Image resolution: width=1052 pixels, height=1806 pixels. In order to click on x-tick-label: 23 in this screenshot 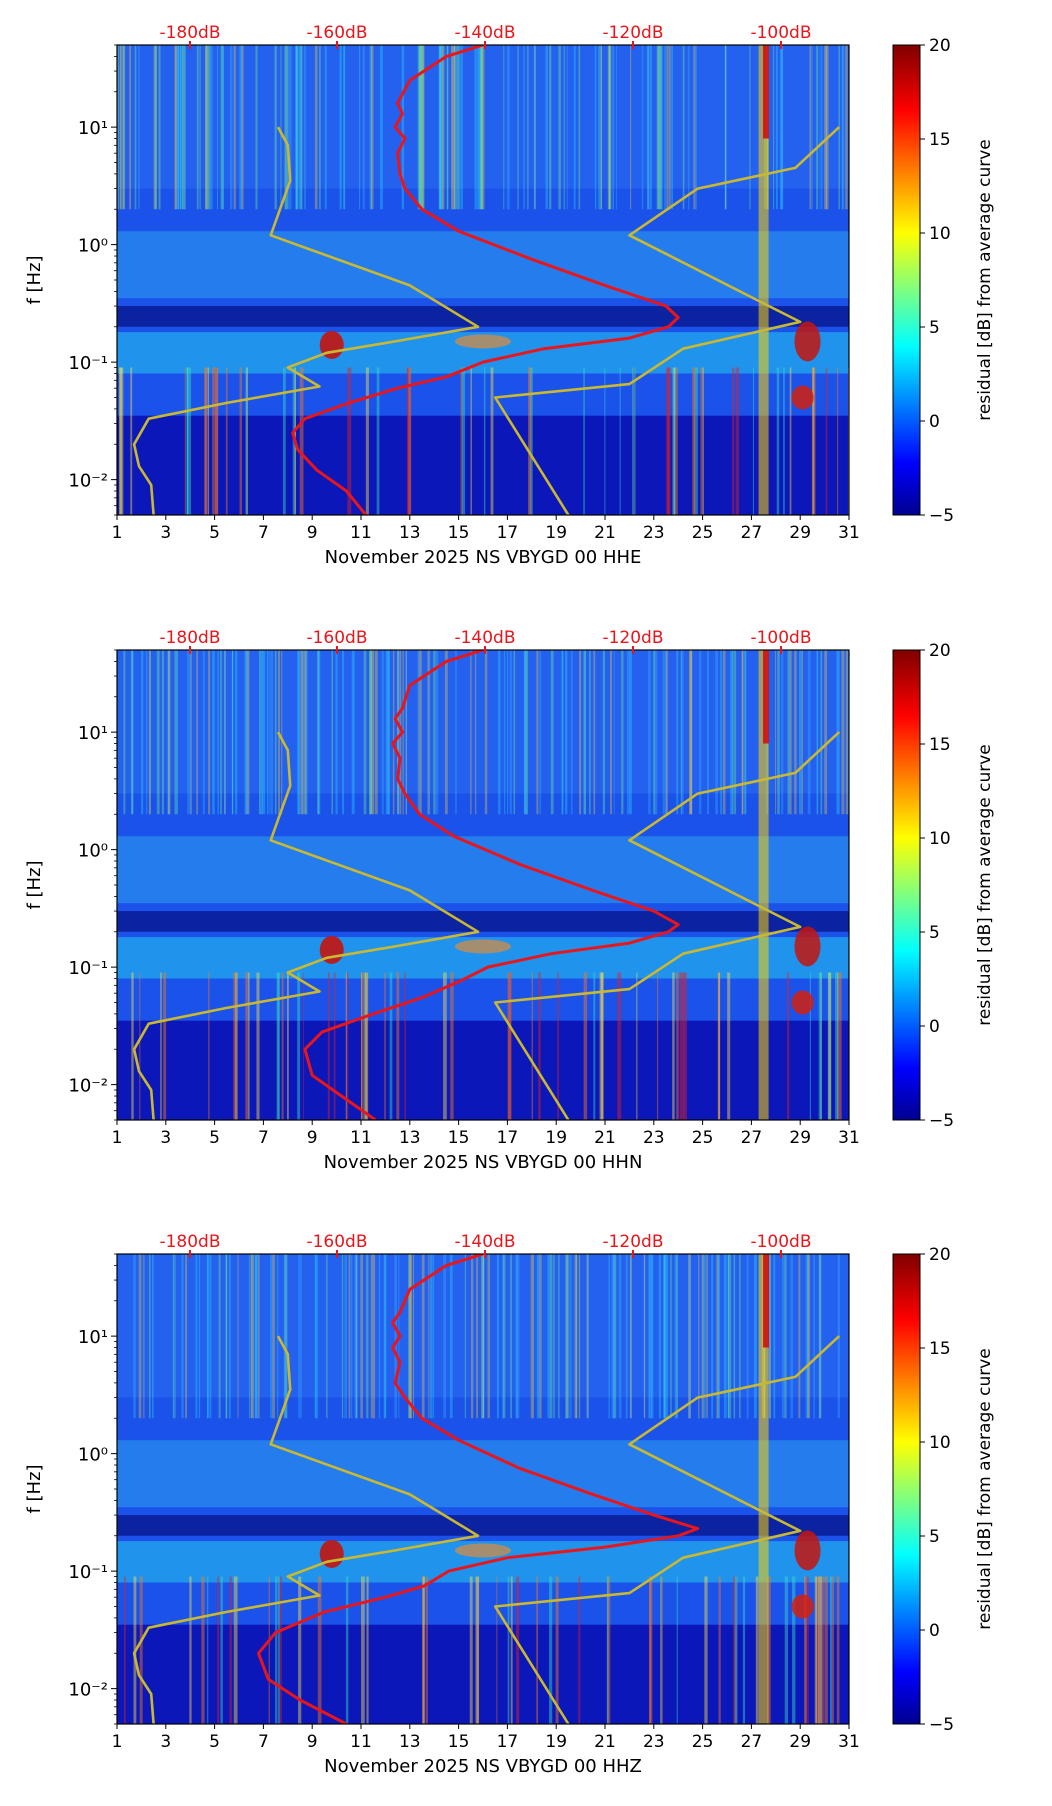, I will do `click(654, 1742)`.